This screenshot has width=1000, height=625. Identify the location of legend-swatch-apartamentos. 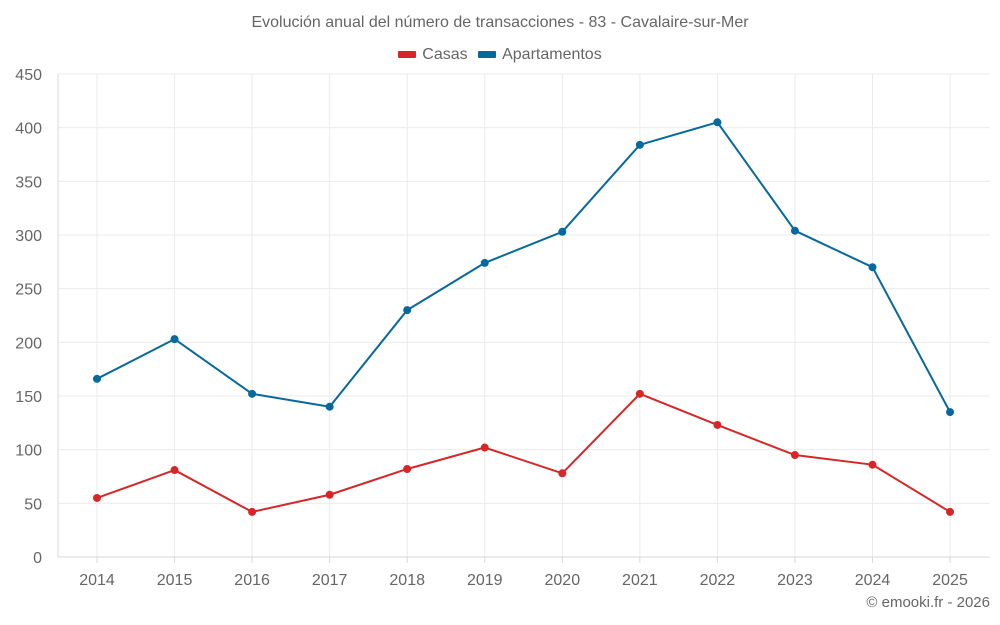
(487, 54).